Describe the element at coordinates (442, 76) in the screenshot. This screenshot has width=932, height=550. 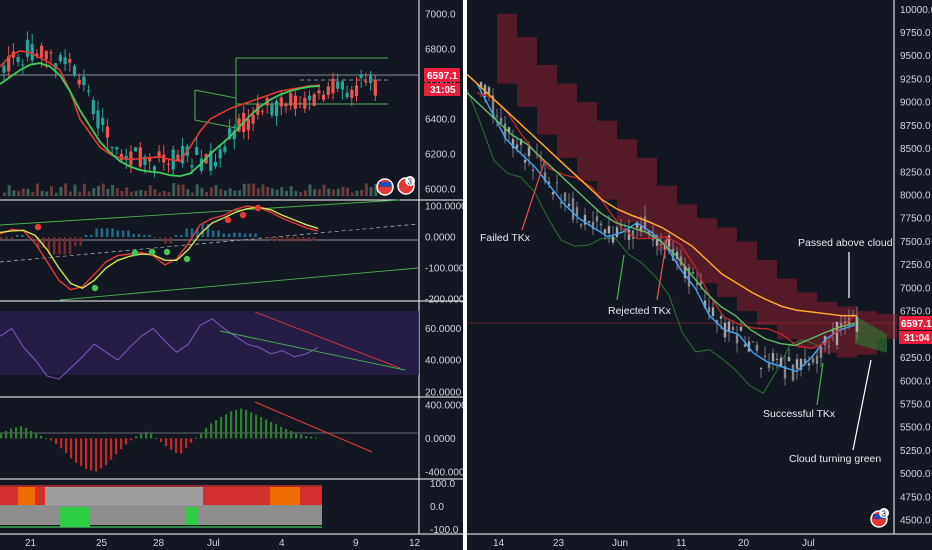
I see `last-price-label: 6597.1` at that location.